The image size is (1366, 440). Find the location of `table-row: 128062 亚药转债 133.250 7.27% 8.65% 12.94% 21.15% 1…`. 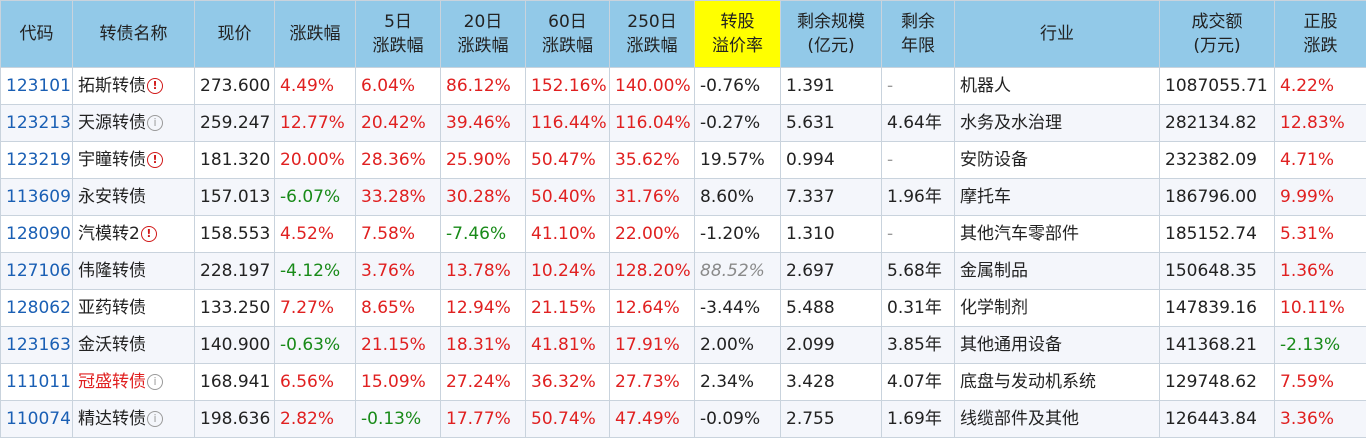

table-row: 128062 亚药转债 133.250 7.27% 8.65% 12.94% 21.15% 1… is located at coordinates (683, 308).